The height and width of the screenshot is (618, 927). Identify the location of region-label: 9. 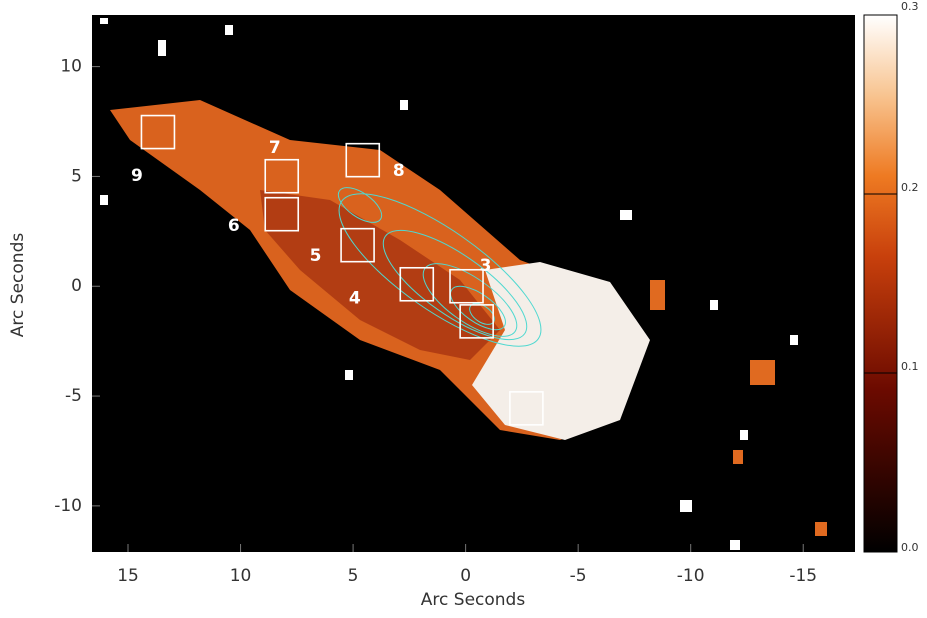
(137, 176).